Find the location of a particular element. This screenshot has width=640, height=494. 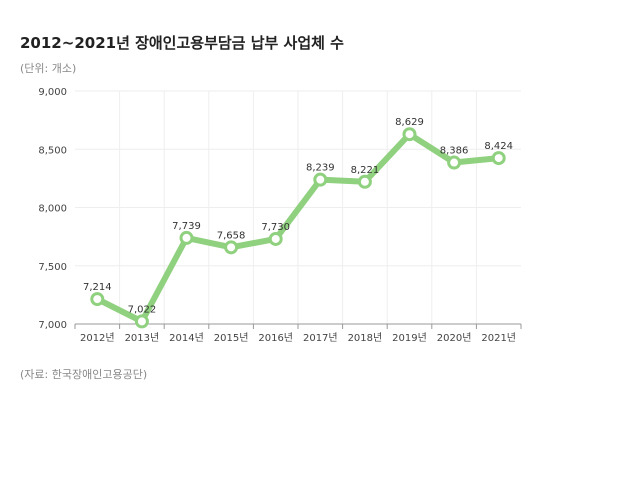

x-tick-label: 2016년 is located at coordinates (275, 338).